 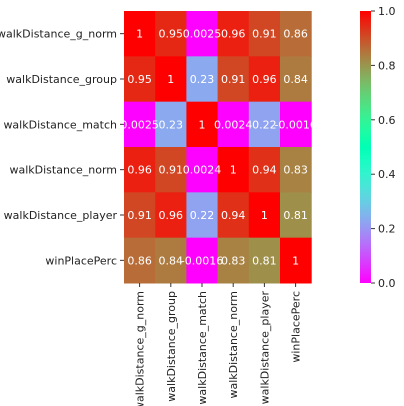 I want to click on colorbar-tick-label: 0.8, so click(x=387, y=65).